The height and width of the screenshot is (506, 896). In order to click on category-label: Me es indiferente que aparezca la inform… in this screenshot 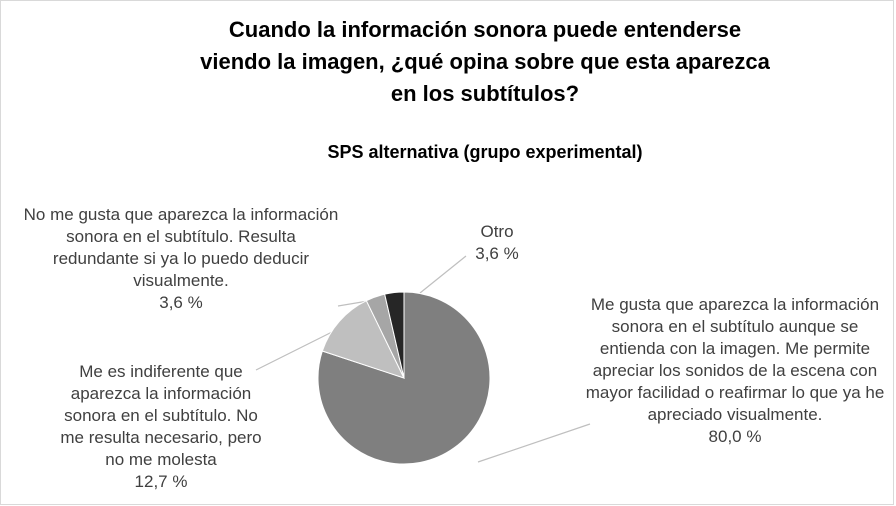, I will do `click(161, 415)`.